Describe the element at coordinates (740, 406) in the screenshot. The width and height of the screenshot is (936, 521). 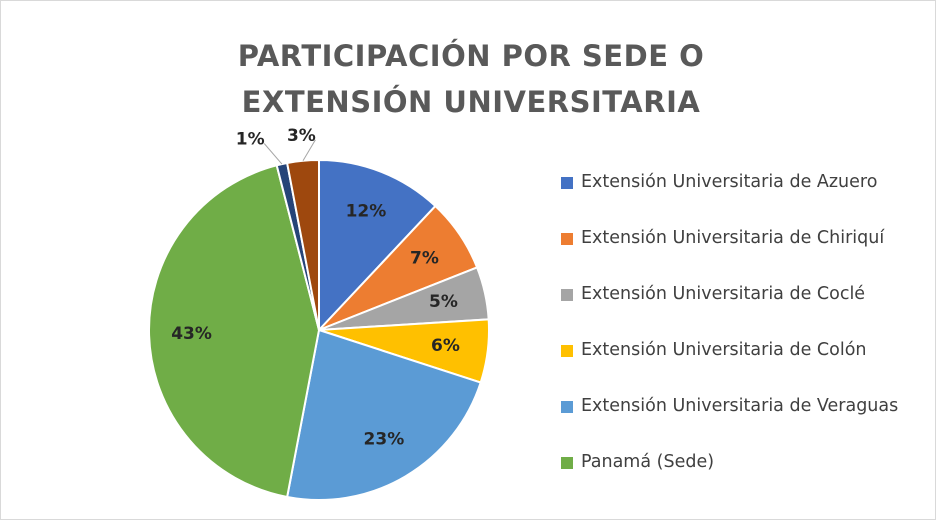
I see `legend-label: Extensión Universitaria de Veraguas` at that location.